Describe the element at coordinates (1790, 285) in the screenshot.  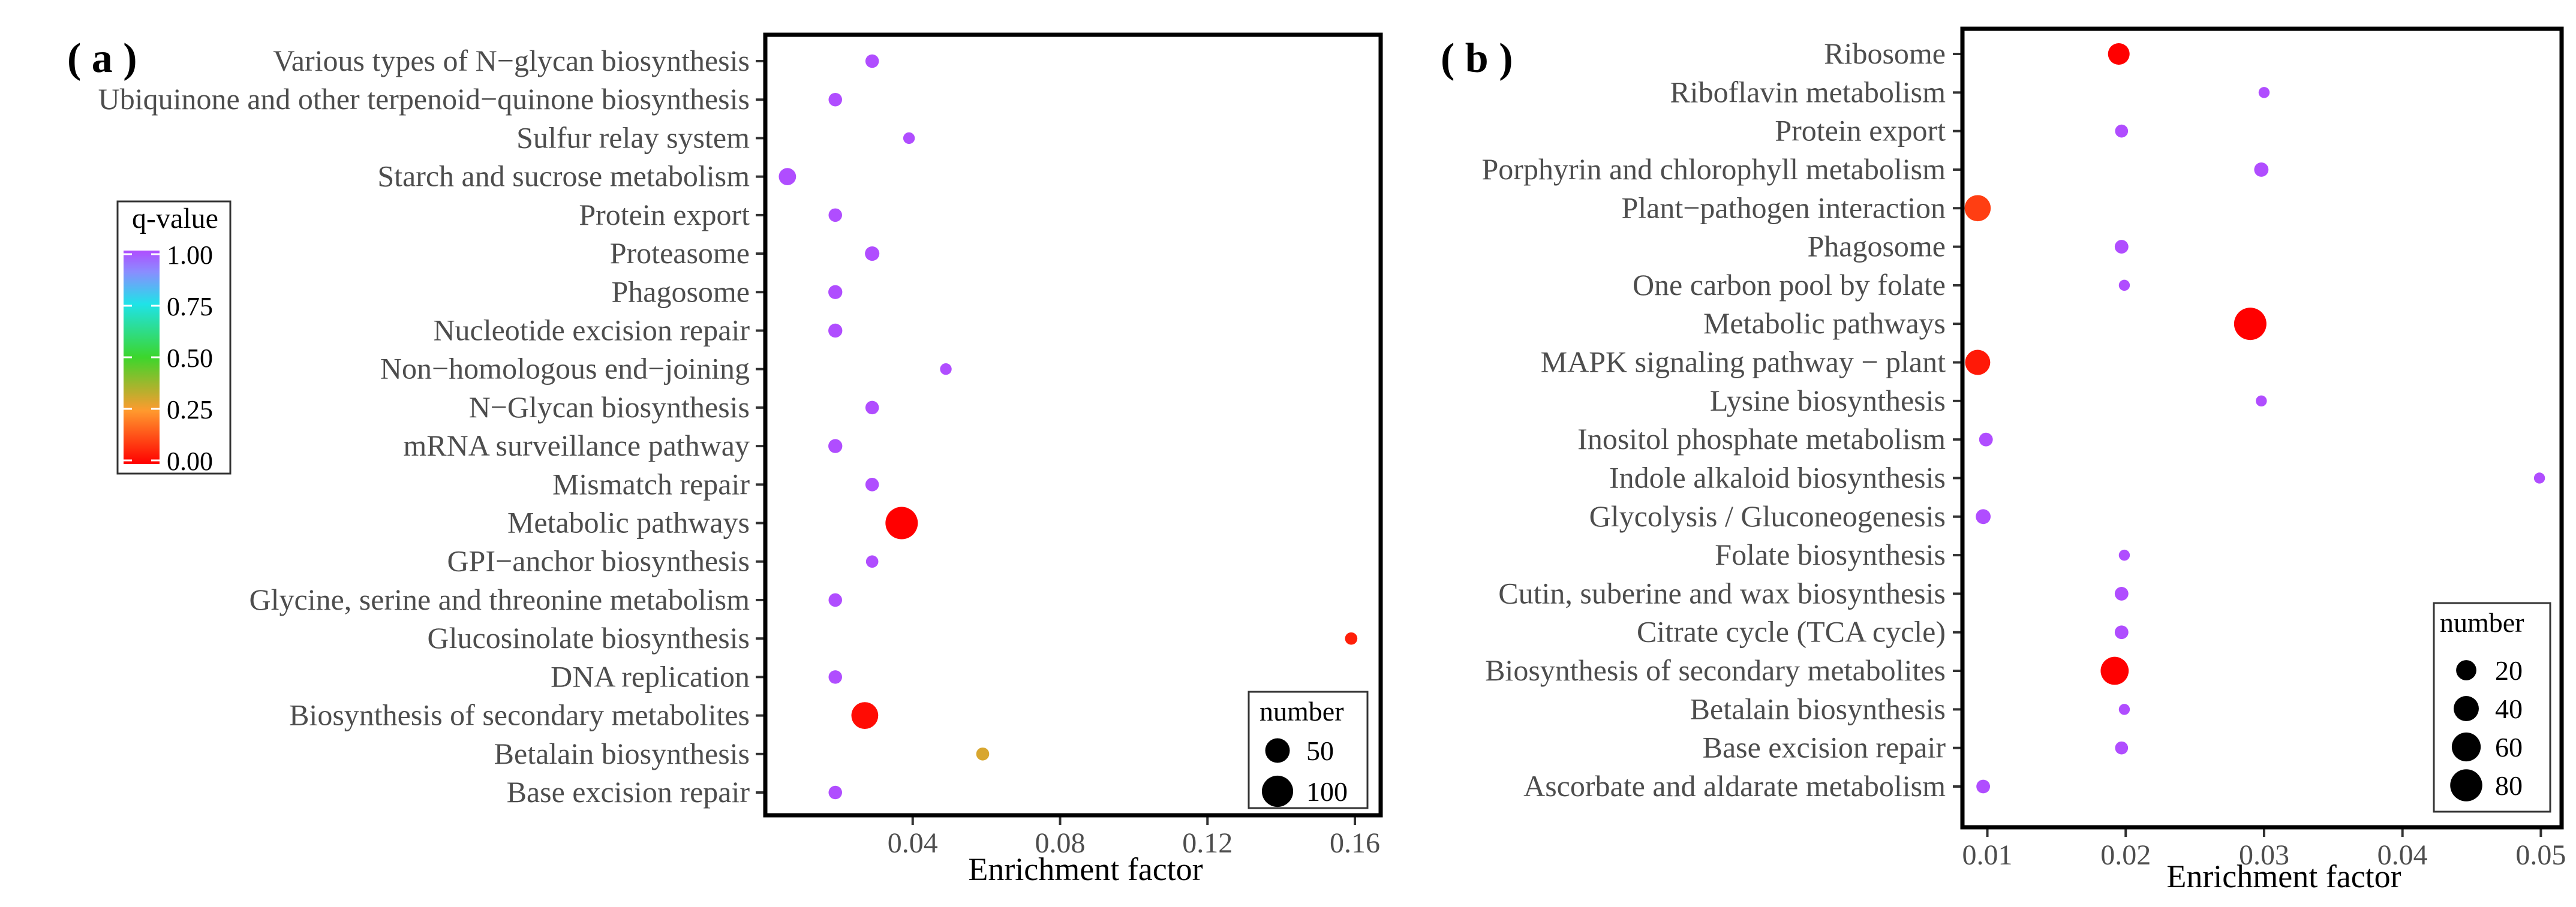
I see `category-label: One carbon pool by folate` at that location.